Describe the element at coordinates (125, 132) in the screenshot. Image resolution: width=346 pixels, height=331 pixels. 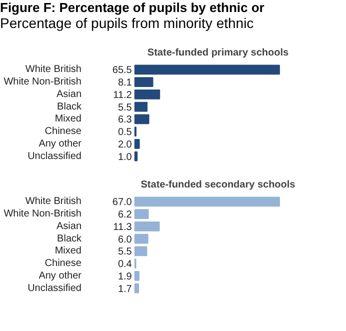
I see `data-label: 0.5` at that location.